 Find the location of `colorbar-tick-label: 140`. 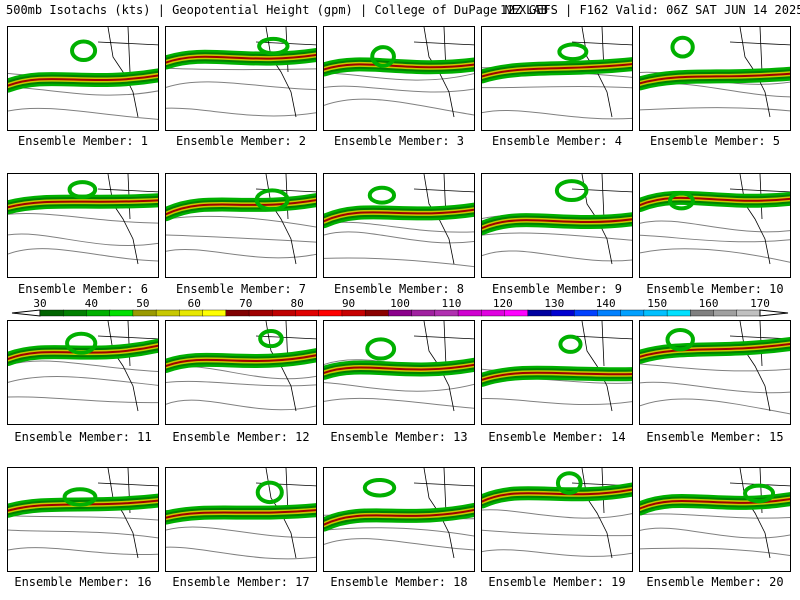

colorbar-tick-label: 140 is located at coordinates (605, 303).